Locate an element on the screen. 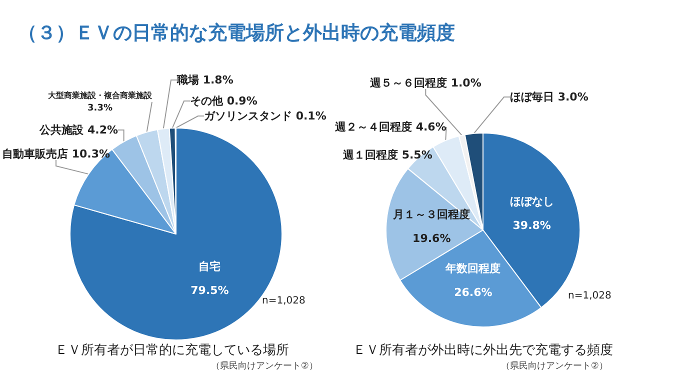 The width and height of the screenshot is (690, 388). text: （３）ＥＶの日常的な充電場所と外出時の充電頻度 is located at coordinates (236, 33).